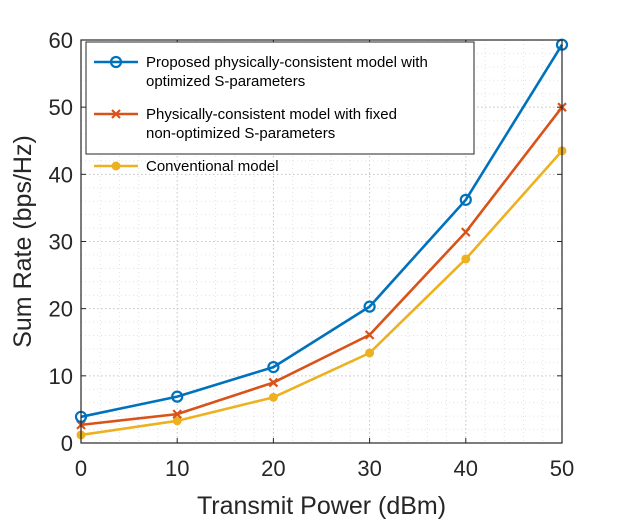  Describe the element at coordinates (177, 468) in the screenshot. I see `x-tick-label: 10` at that location.